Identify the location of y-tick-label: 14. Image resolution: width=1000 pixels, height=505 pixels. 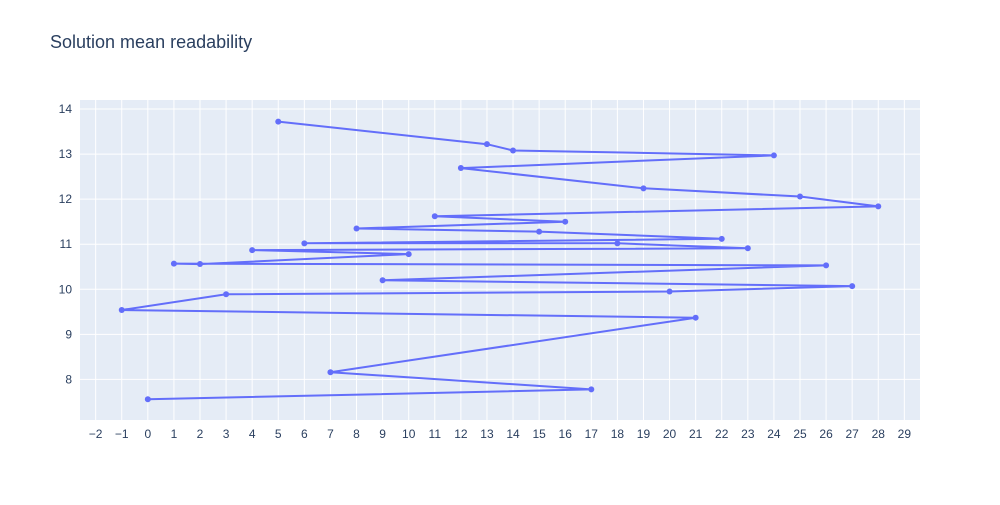
(66, 109).